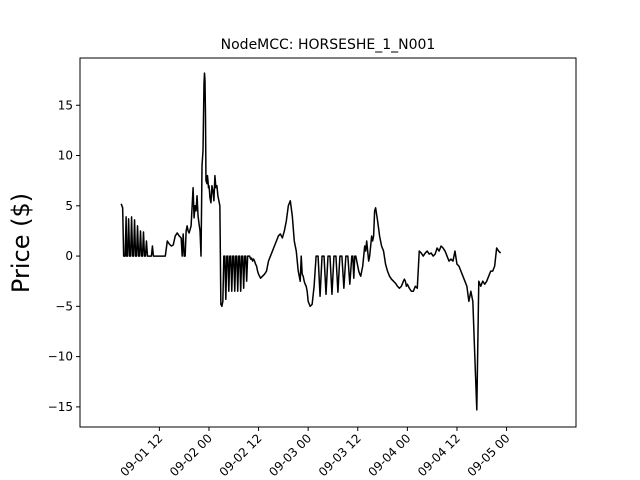 The image size is (640, 480). I want to click on y-tick-label: −15, so click(60, 407).